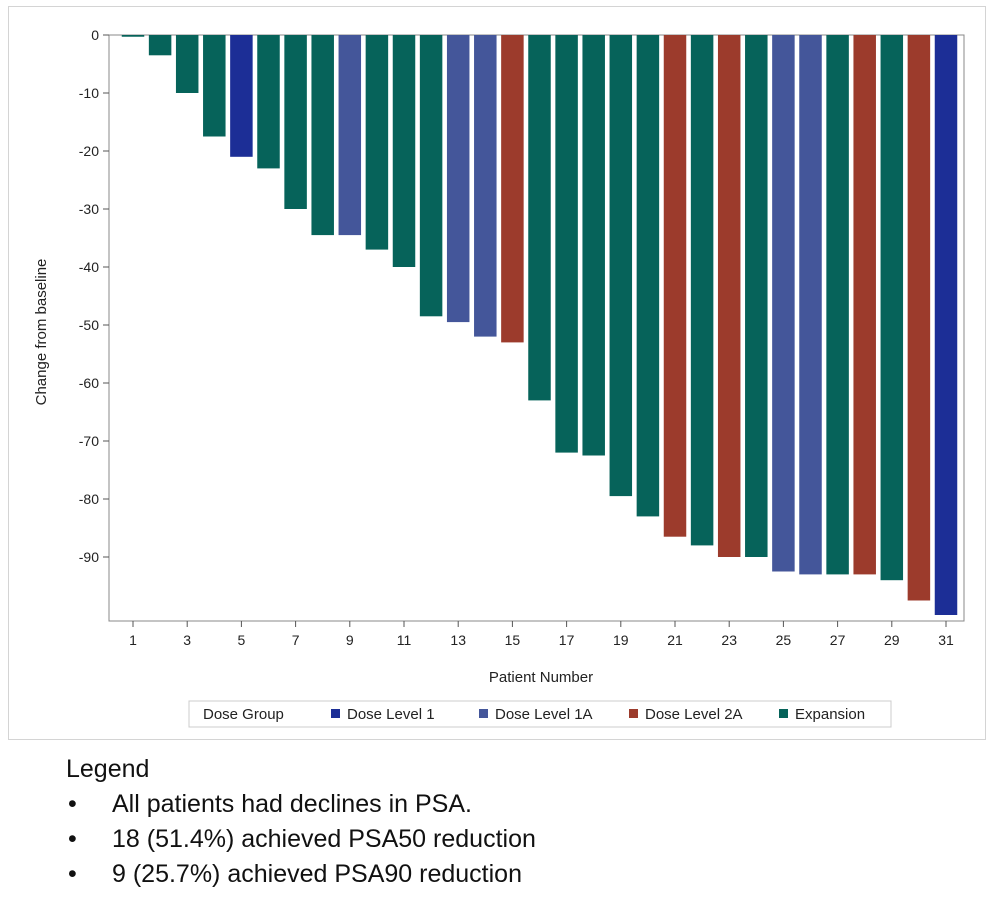 The height and width of the screenshot is (911, 1002). I want to click on y-tick-label: -60, so click(89, 383).